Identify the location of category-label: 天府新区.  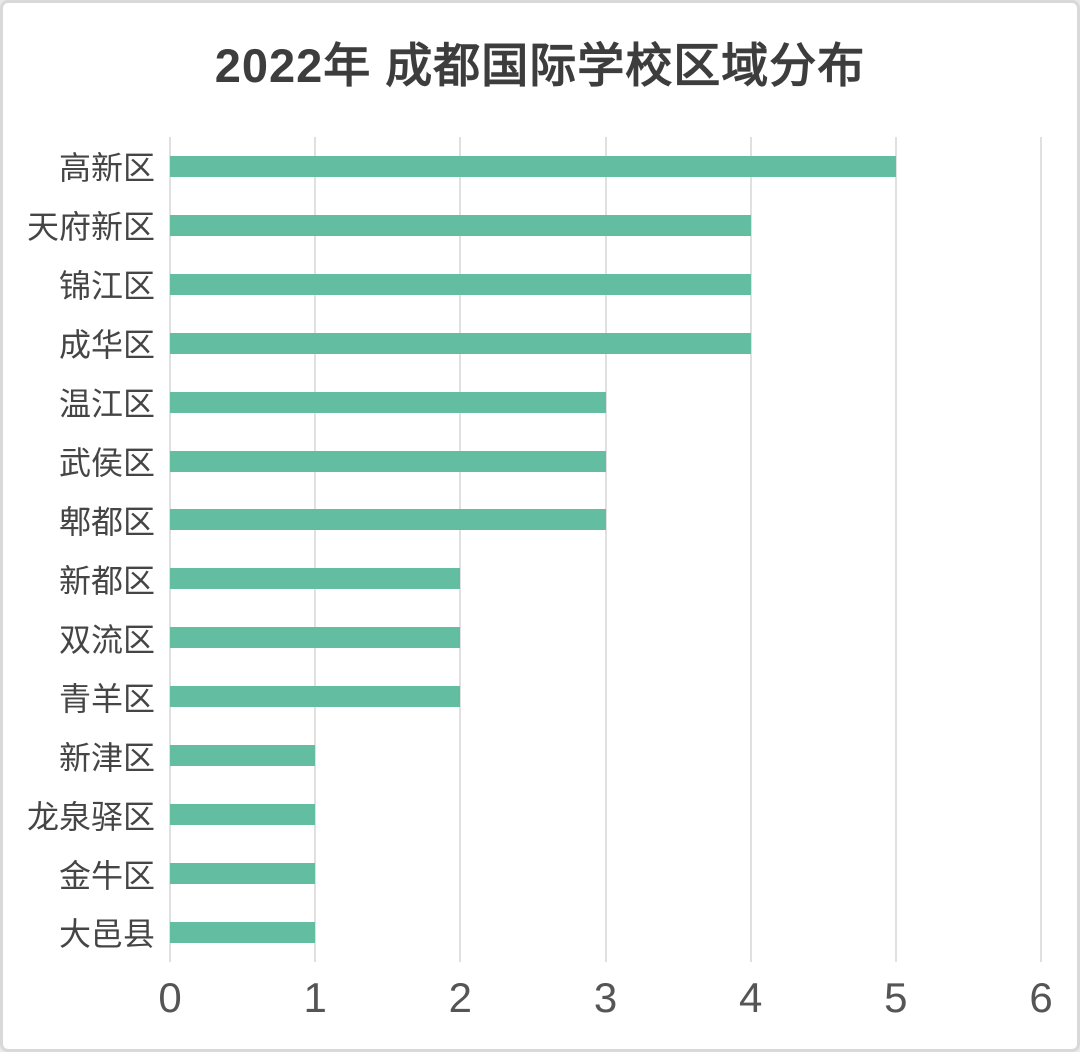
(90, 227).